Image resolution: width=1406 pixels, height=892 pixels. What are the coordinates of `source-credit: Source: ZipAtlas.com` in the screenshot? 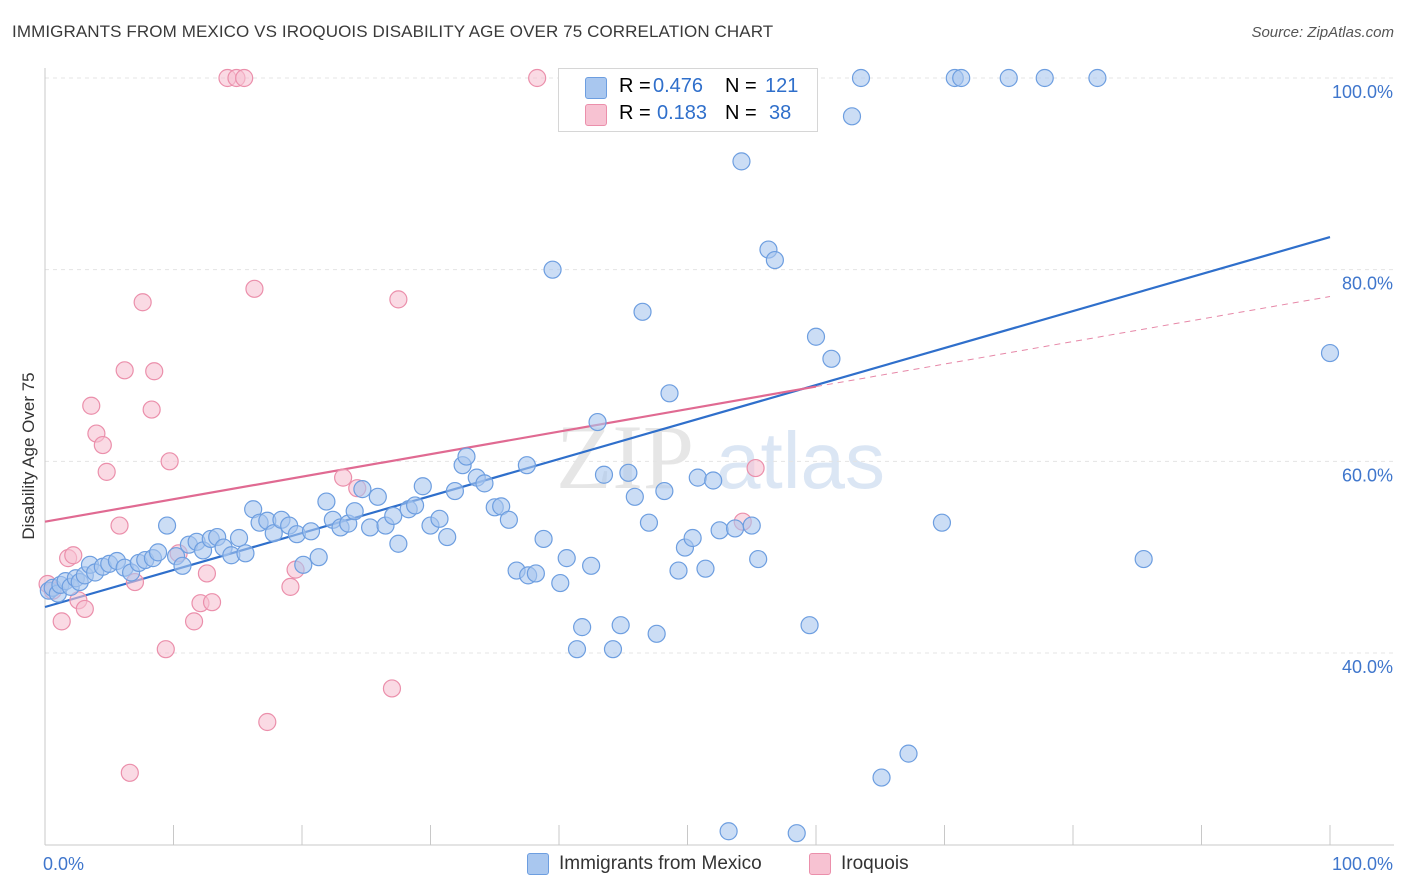 It's located at (1322, 32).